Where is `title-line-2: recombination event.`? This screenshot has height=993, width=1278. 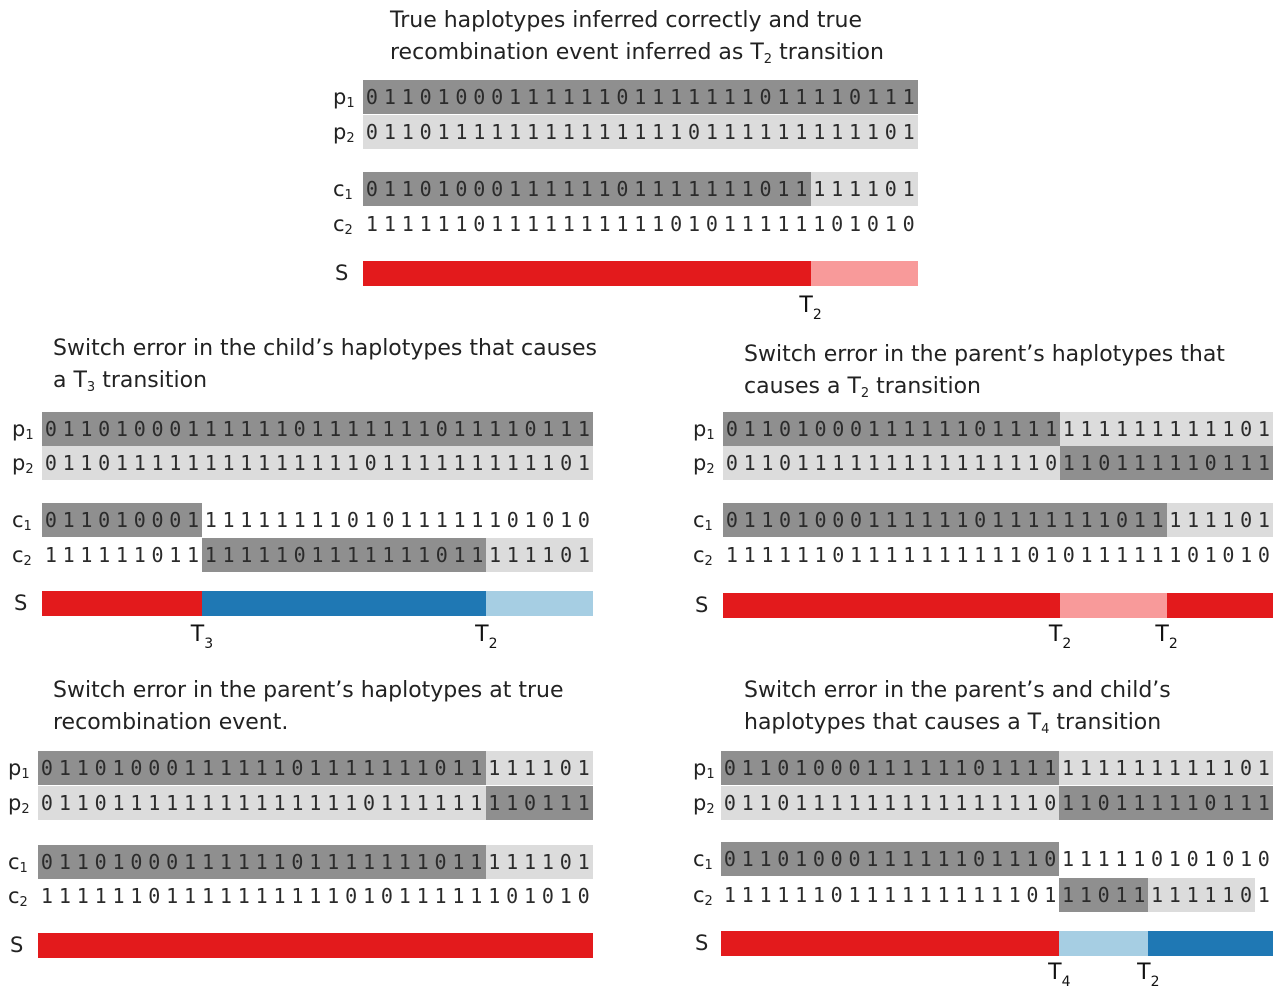
title-line-2: recombination event. is located at coordinates (308, 726).